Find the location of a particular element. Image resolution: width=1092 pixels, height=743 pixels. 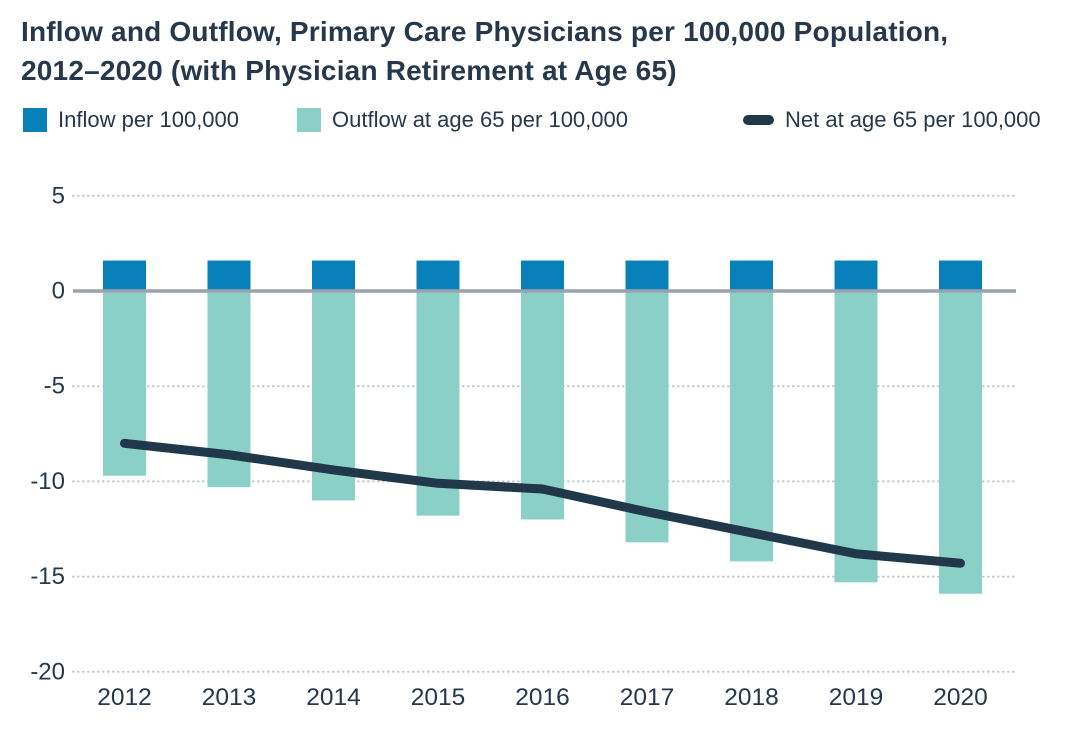

x-tick-label-2020: 2020 is located at coordinates (960, 697).